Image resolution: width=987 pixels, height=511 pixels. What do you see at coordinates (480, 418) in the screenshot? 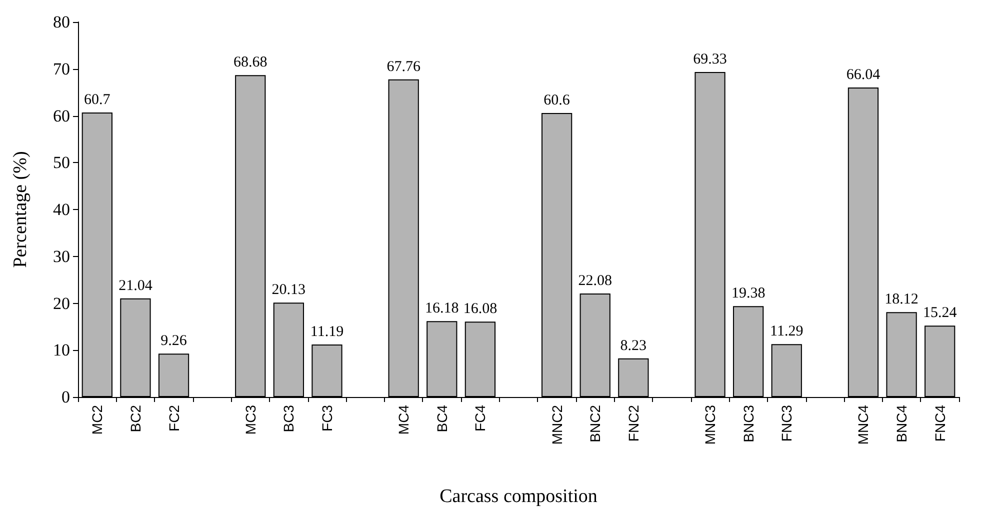
I see `x-tick-label: FC4` at bounding box center [480, 418].